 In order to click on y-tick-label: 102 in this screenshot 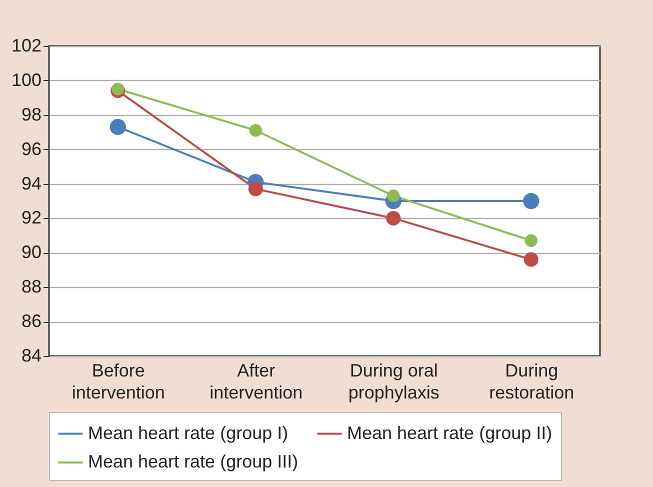, I will do `click(26, 46)`.